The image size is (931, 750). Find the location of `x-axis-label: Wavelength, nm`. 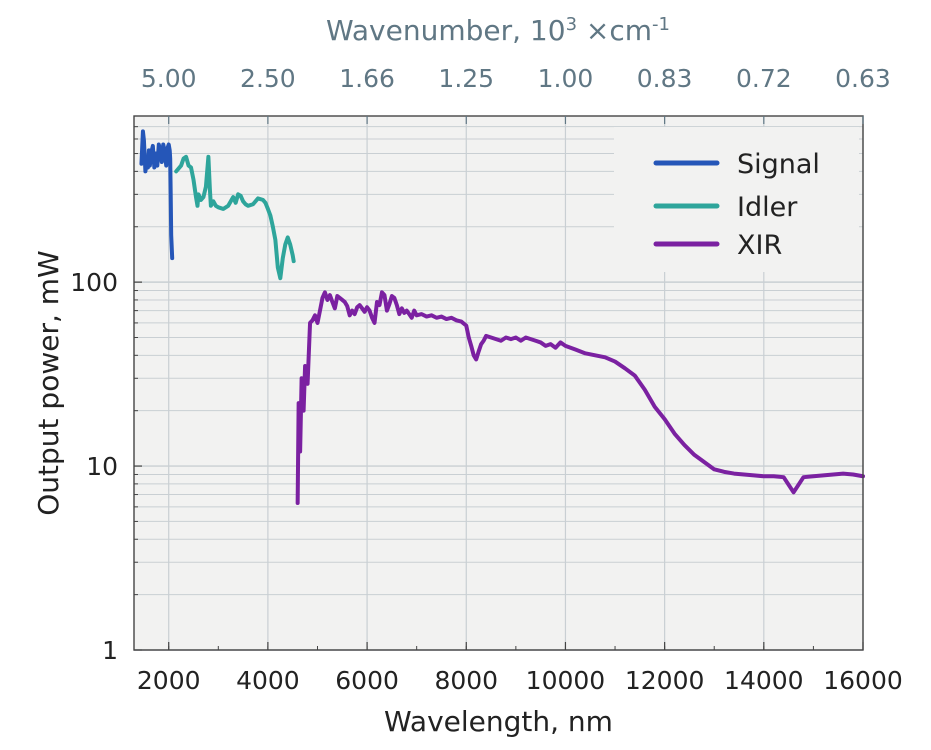

x-axis-label: Wavelength, nm is located at coordinates (498, 721).